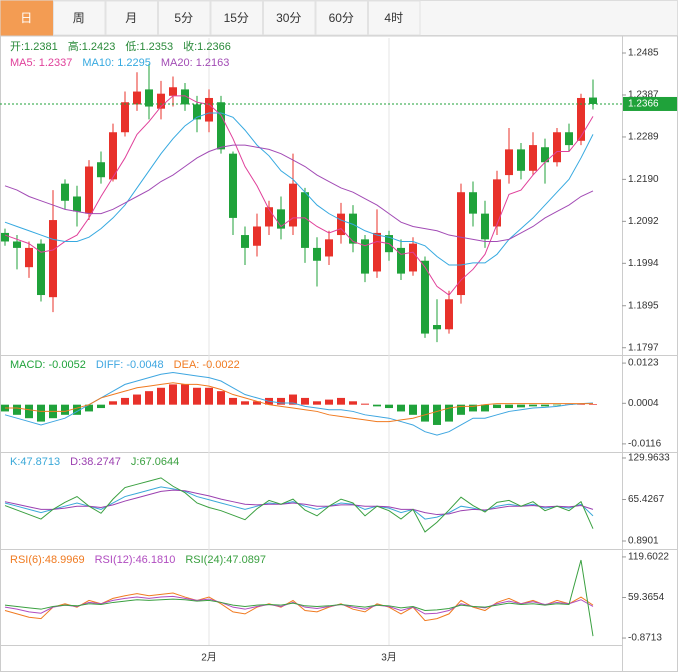 This screenshot has width=678, height=672. I want to click on y-tick-label: 1.2289, so click(643, 137).